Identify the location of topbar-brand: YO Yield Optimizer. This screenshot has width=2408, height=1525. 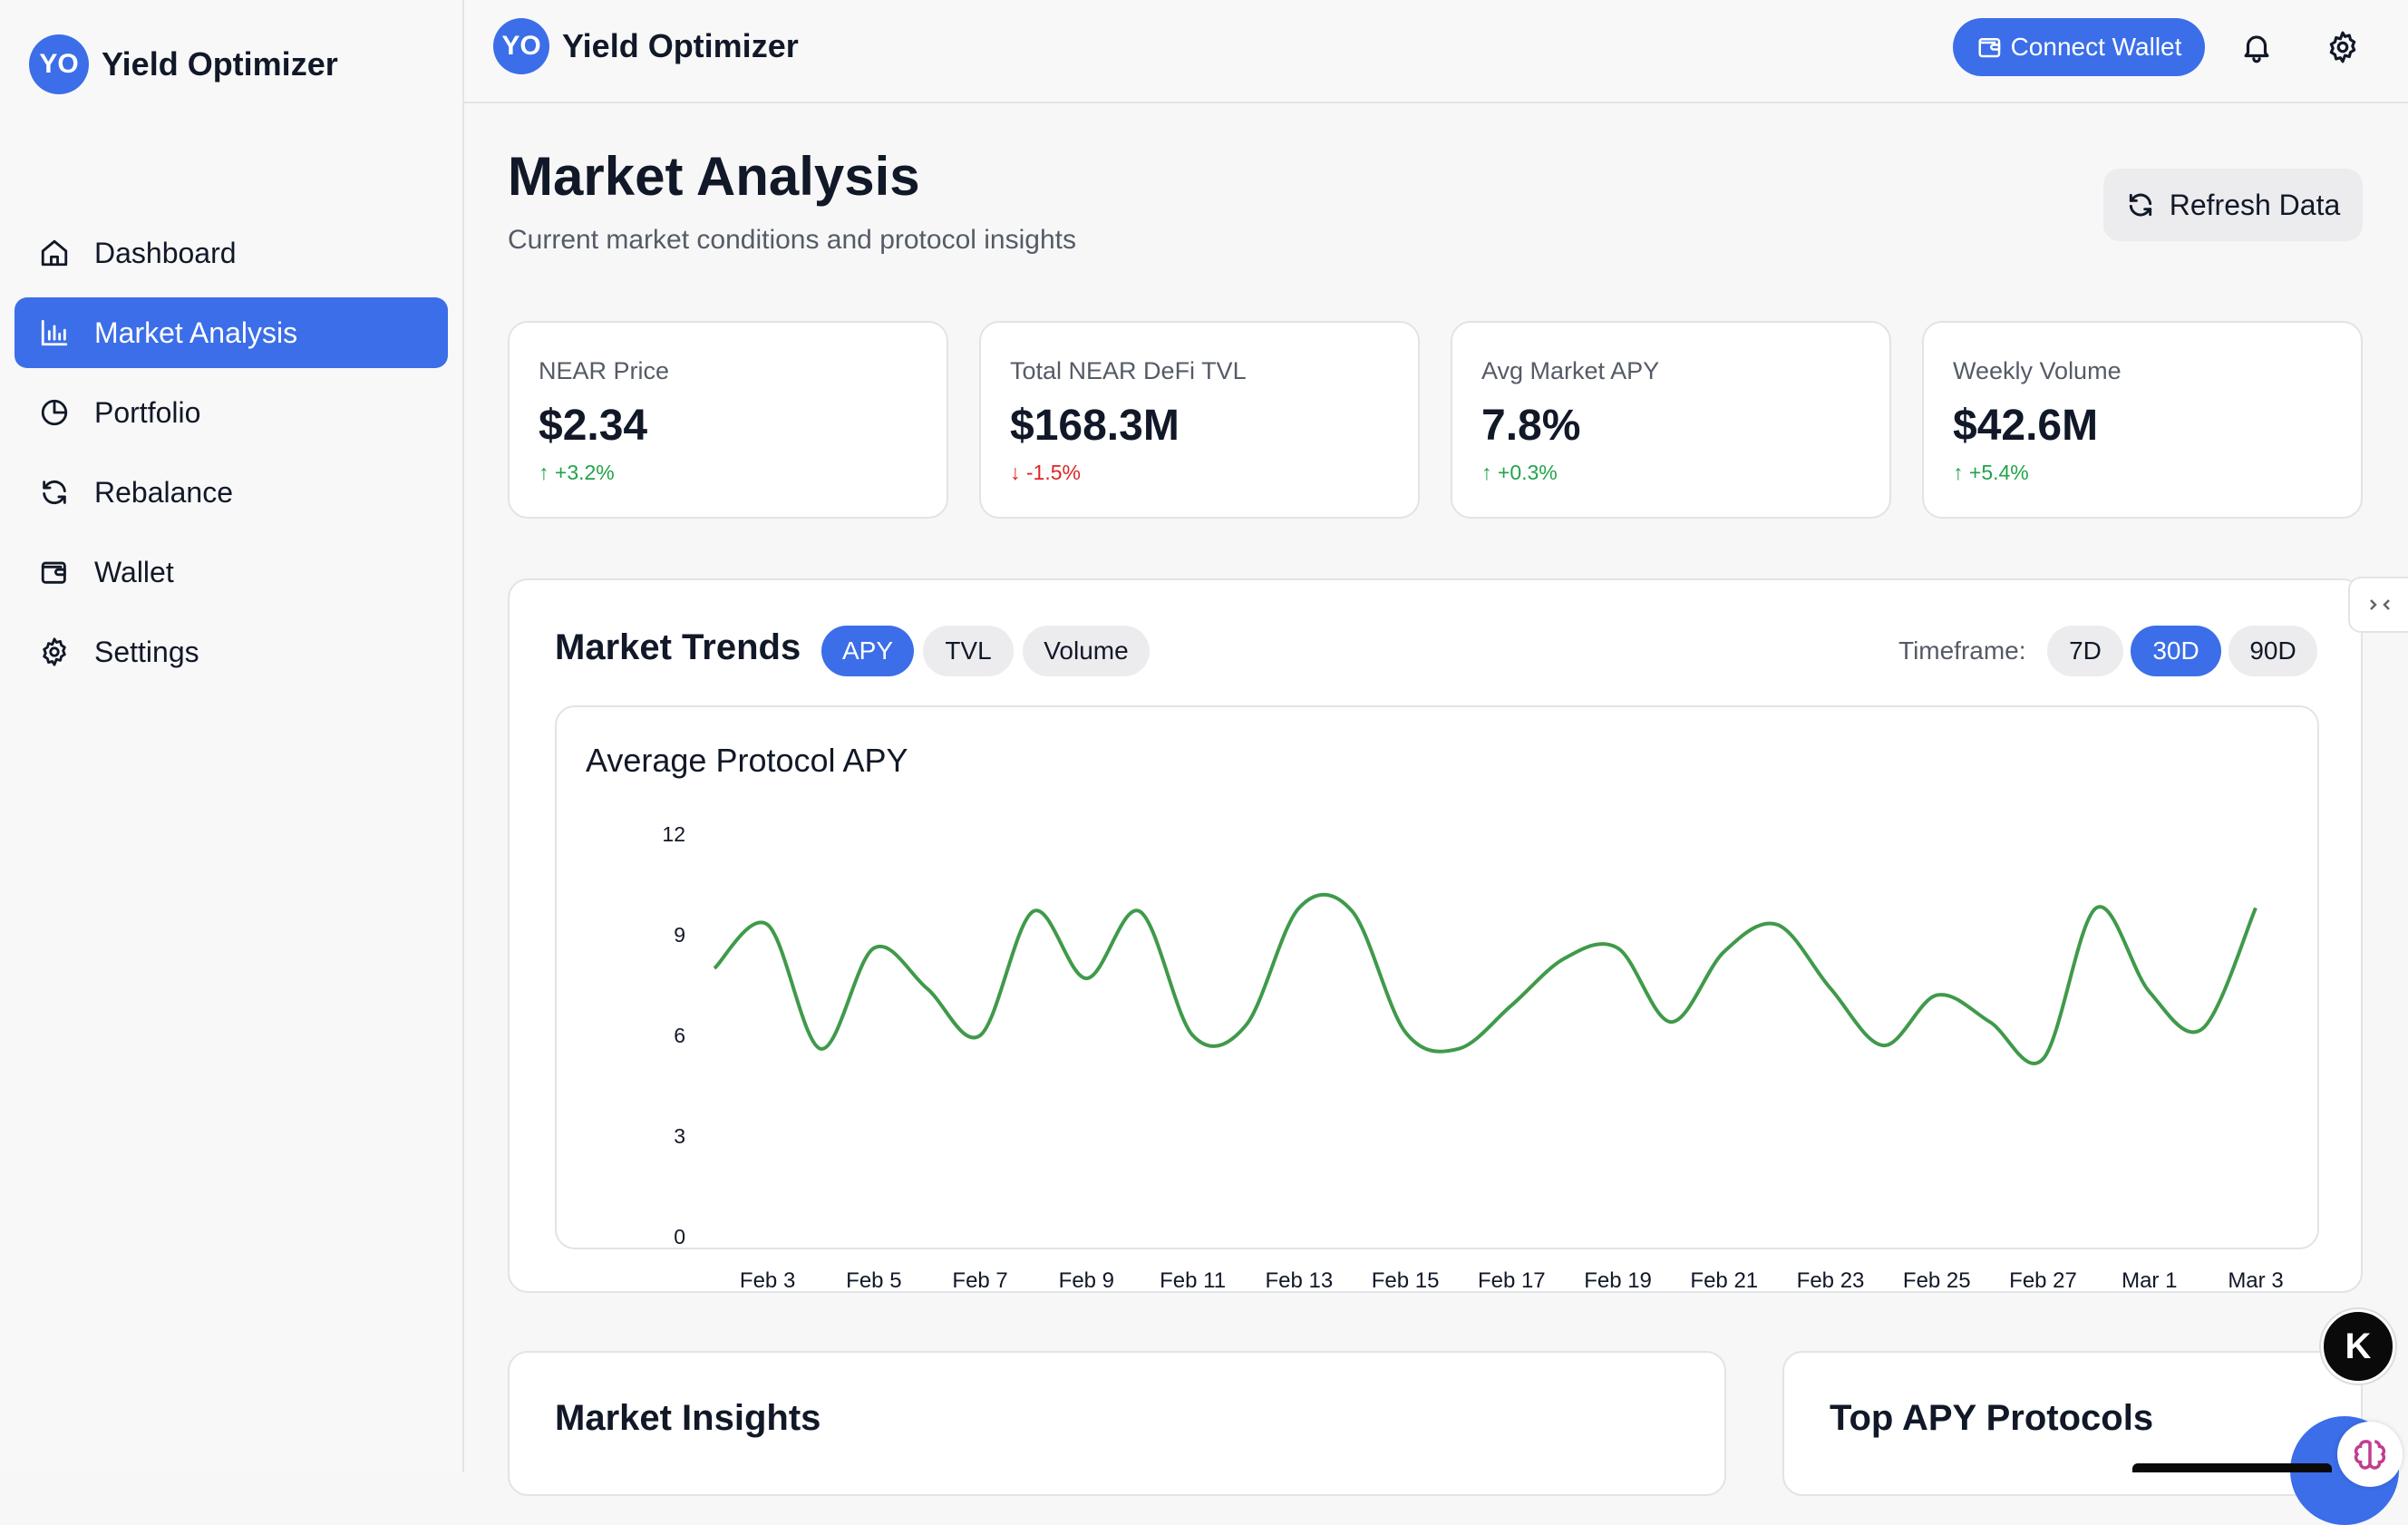
(646, 46).